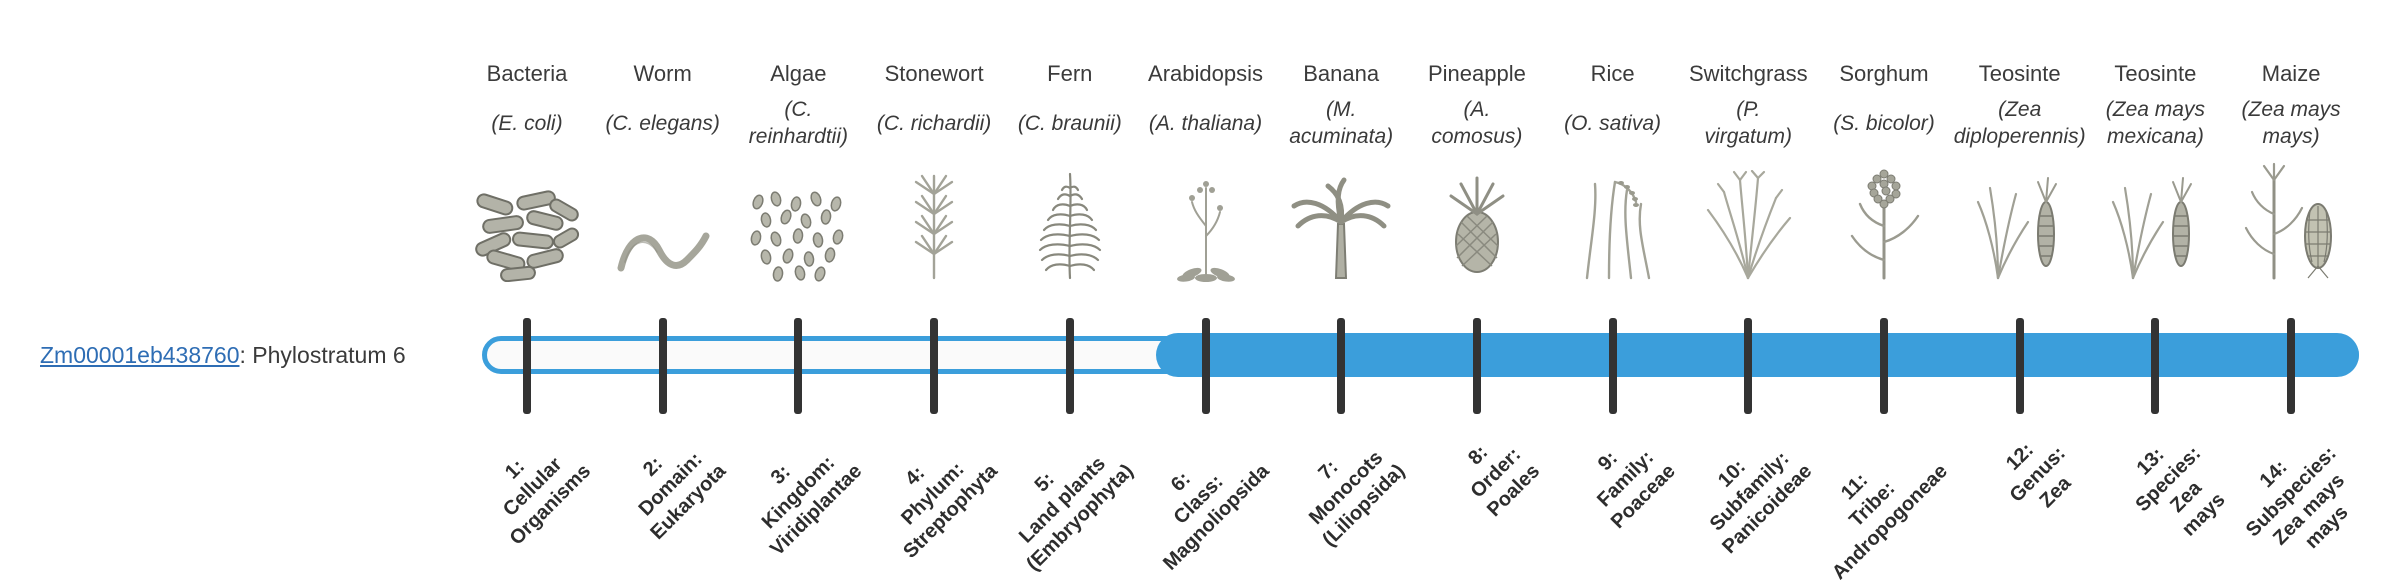 The height and width of the screenshot is (580, 2400). What do you see at coordinates (2019, 123) in the screenshot?
I see `organism-scientific-name: (Zea diploperennis)` at bounding box center [2019, 123].